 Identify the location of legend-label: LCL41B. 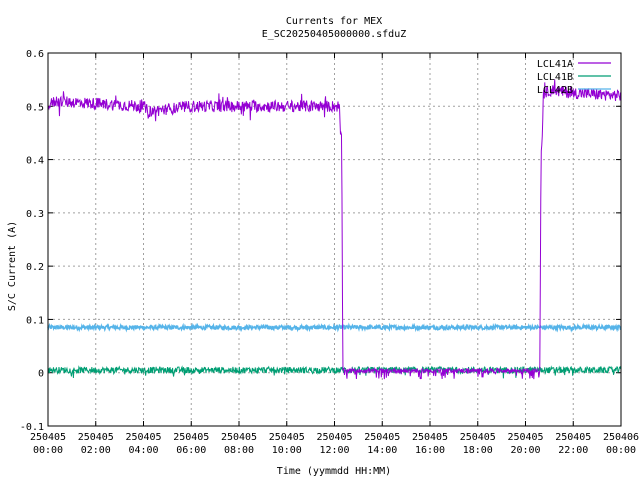
(555, 77).